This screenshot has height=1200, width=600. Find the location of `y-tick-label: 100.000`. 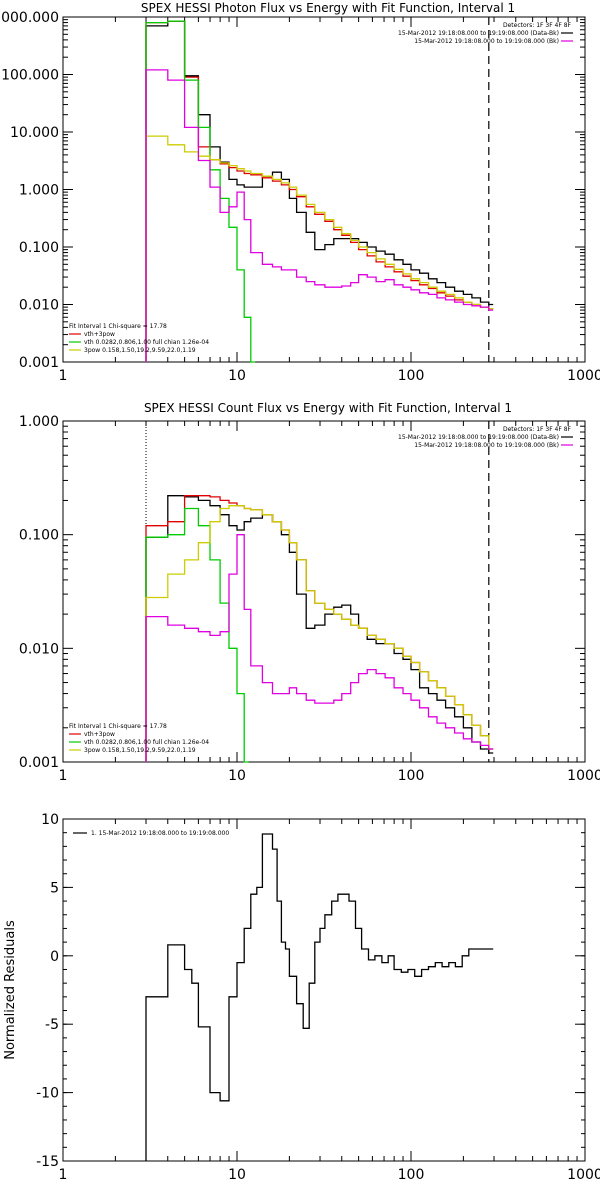

y-tick-label: 100.000 is located at coordinates (30, 76).